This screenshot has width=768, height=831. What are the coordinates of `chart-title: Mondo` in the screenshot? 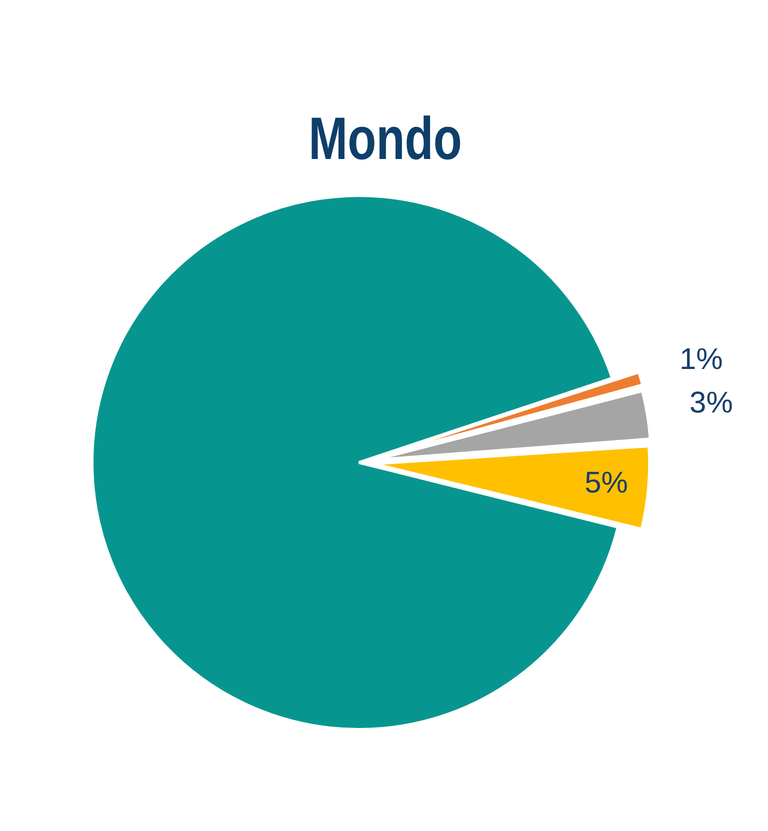 It's located at (385, 138).